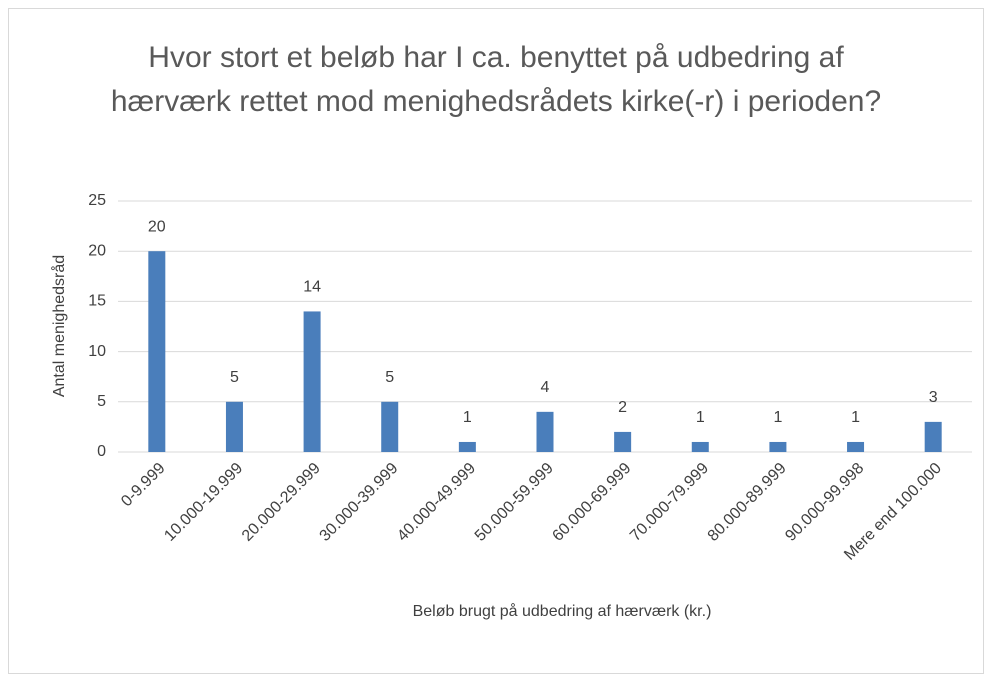 This screenshot has width=992, height=682. What do you see at coordinates (157, 226) in the screenshot?
I see `data-label: 20` at bounding box center [157, 226].